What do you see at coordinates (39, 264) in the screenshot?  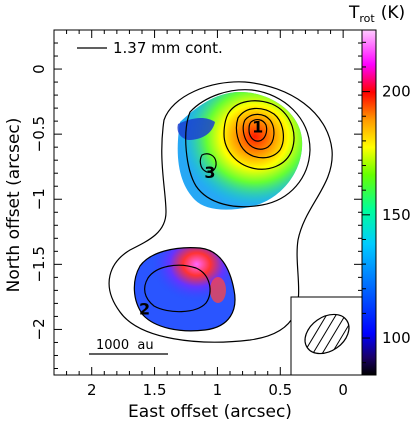 I see `y-tick-label: −1.5` at bounding box center [39, 264].